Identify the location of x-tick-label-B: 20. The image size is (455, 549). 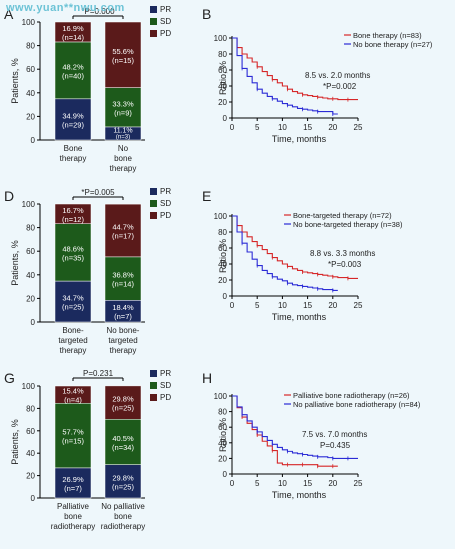
(332, 127).